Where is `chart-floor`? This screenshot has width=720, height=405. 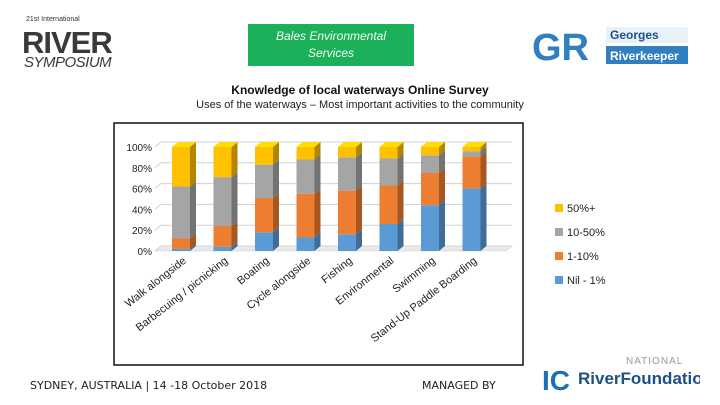 chart-floor is located at coordinates (333, 248).